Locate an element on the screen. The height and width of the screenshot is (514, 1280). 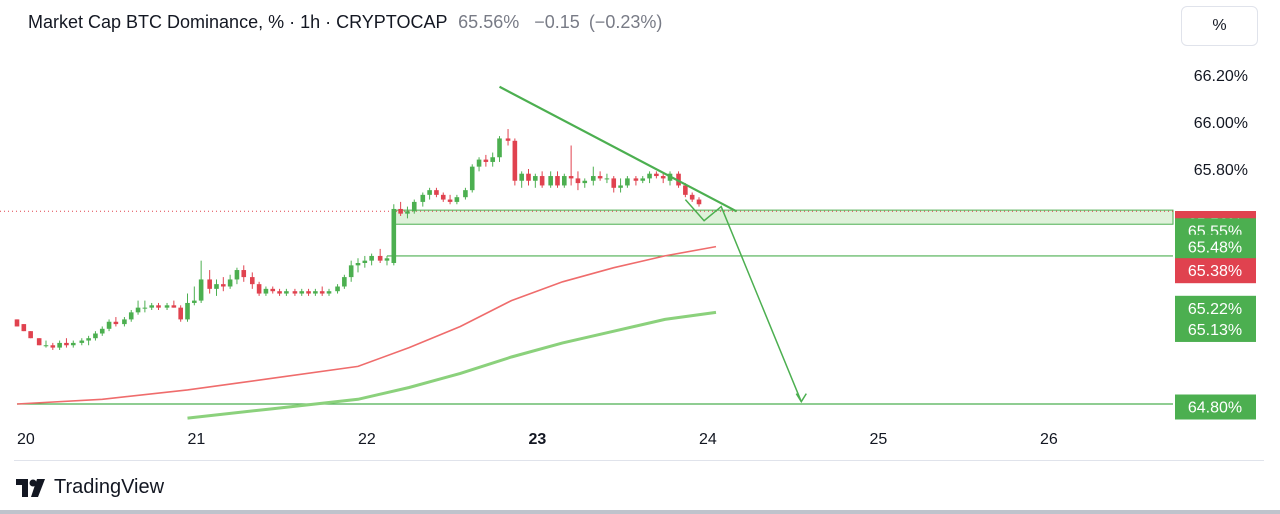
y-axis-label: 65.80% is located at coordinates (1221, 170).